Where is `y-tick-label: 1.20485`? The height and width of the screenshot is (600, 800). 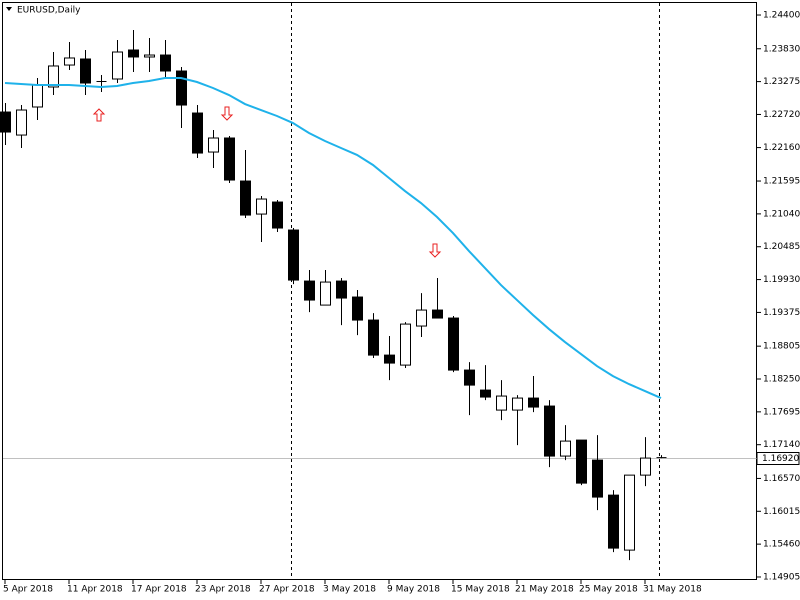
y-tick-label: 1.20485 is located at coordinates (781, 247).